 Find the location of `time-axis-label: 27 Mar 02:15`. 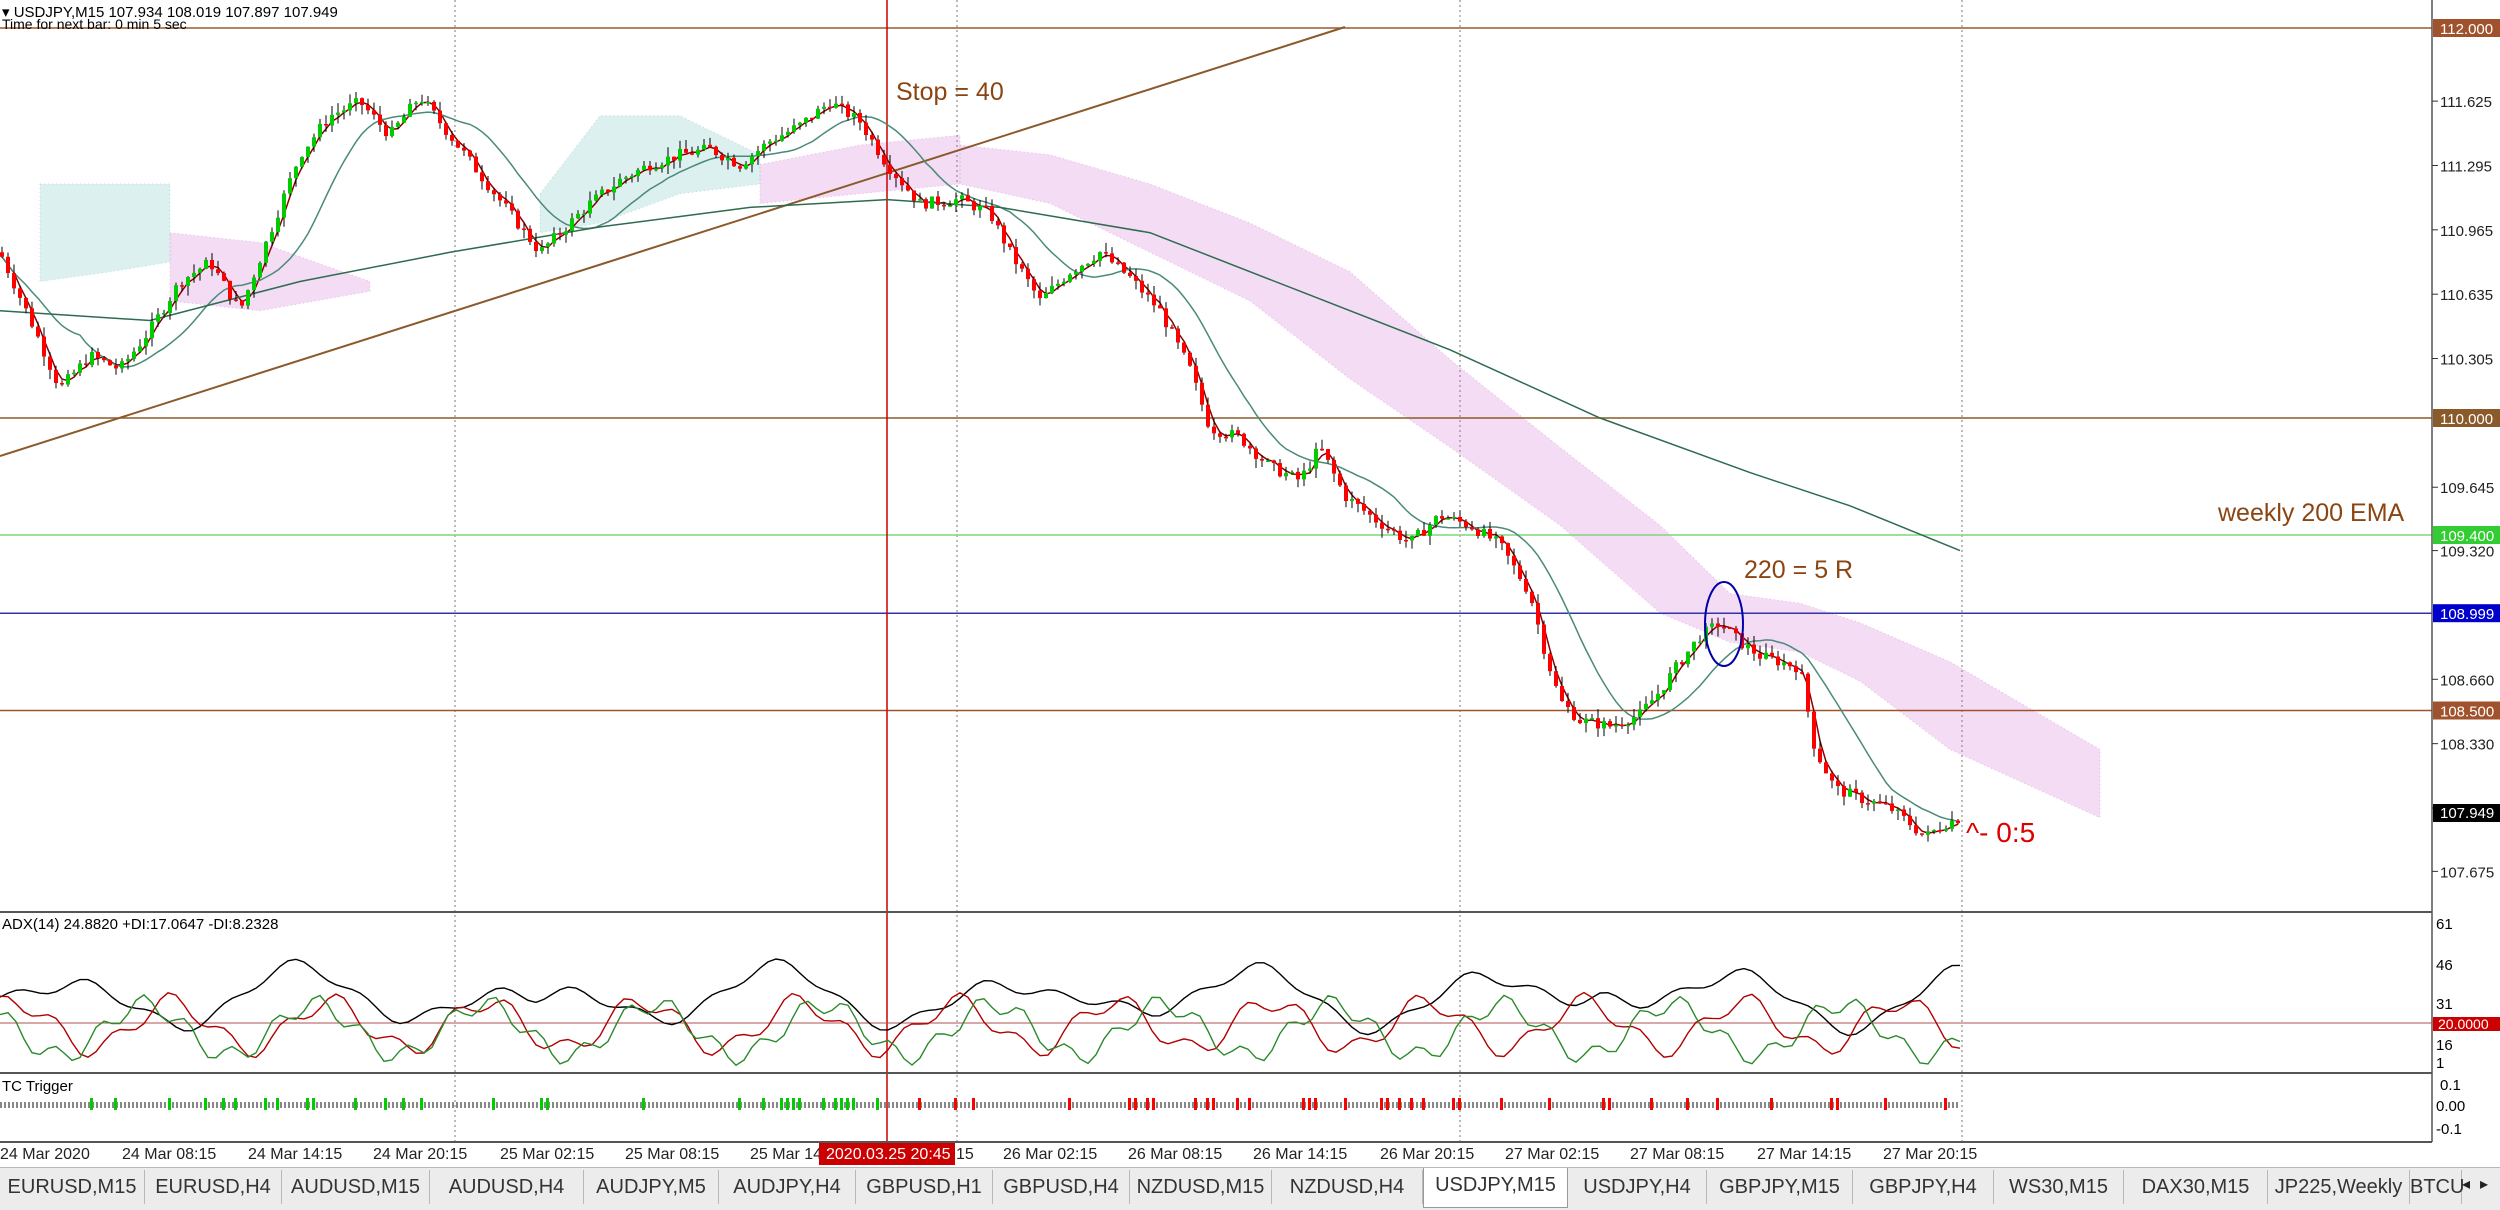

time-axis-label: 27 Mar 02:15 is located at coordinates (1552, 1154).